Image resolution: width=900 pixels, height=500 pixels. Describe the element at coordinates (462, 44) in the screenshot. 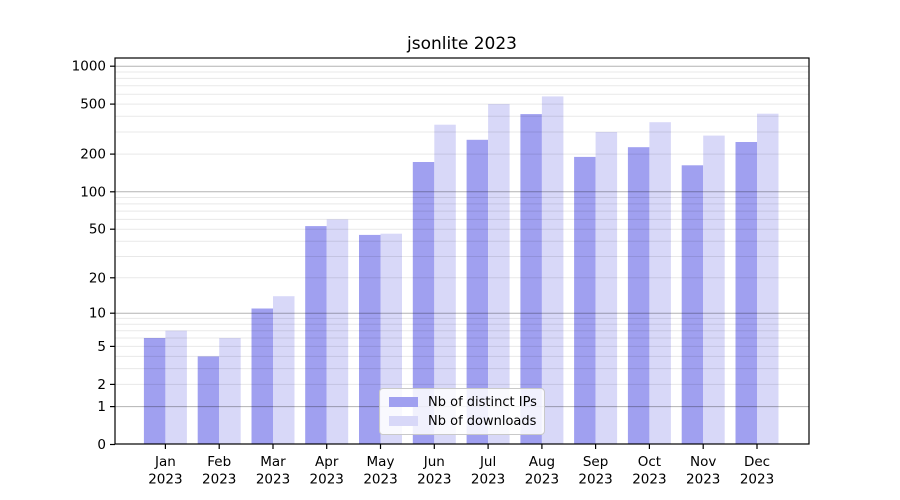

I see `chart-title: jsonlite 2023` at that location.